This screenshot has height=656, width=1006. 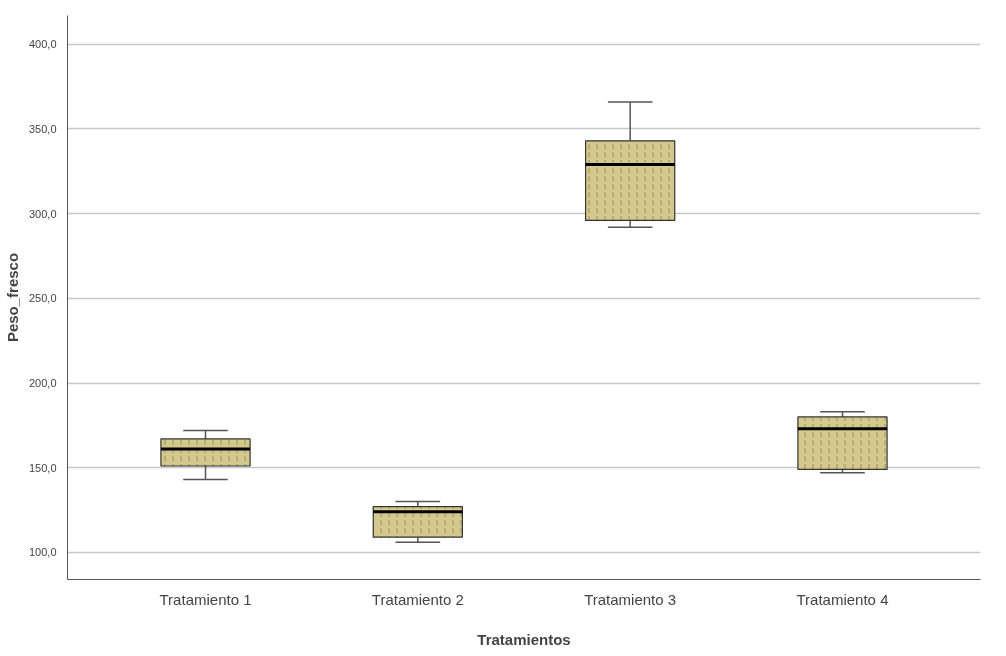 I want to click on x-tick-label: Tratamiento 2, so click(x=417, y=599).